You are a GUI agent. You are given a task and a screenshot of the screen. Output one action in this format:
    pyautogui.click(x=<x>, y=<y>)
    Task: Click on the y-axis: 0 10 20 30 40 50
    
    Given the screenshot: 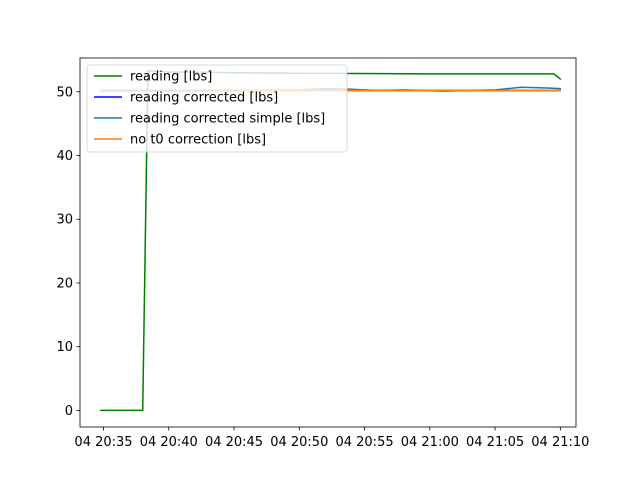 What is the action you would take?
    pyautogui.click(x=68, y=252)
    